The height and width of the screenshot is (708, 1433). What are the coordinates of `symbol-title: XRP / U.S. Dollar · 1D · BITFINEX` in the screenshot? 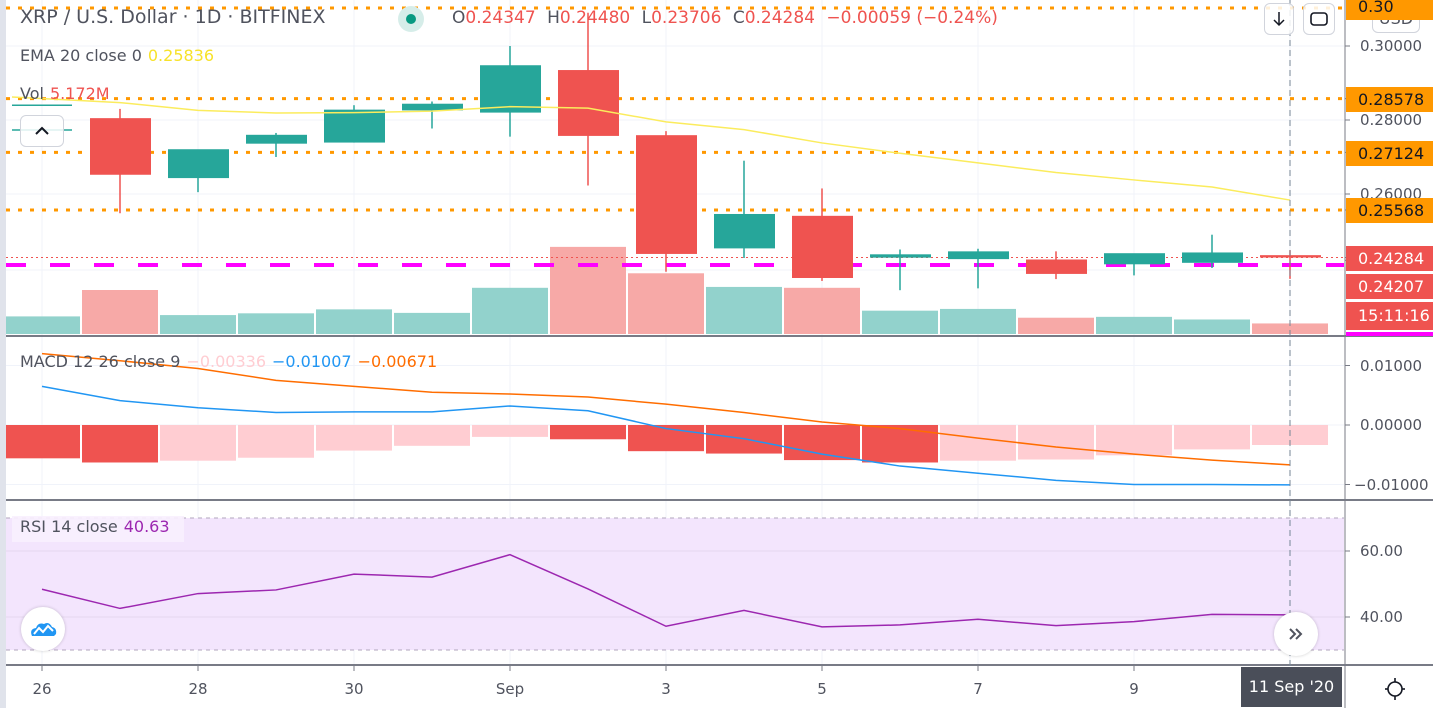 It's located at (173, 17).